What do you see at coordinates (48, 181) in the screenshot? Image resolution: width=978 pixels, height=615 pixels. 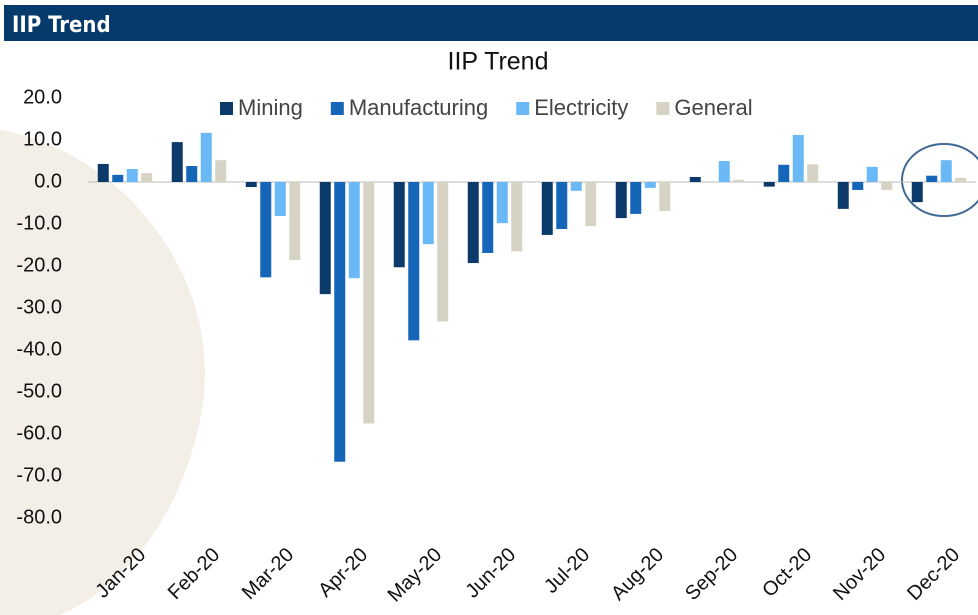 I see `y-tick-label: 0.0` at bounding box center [48, 181].